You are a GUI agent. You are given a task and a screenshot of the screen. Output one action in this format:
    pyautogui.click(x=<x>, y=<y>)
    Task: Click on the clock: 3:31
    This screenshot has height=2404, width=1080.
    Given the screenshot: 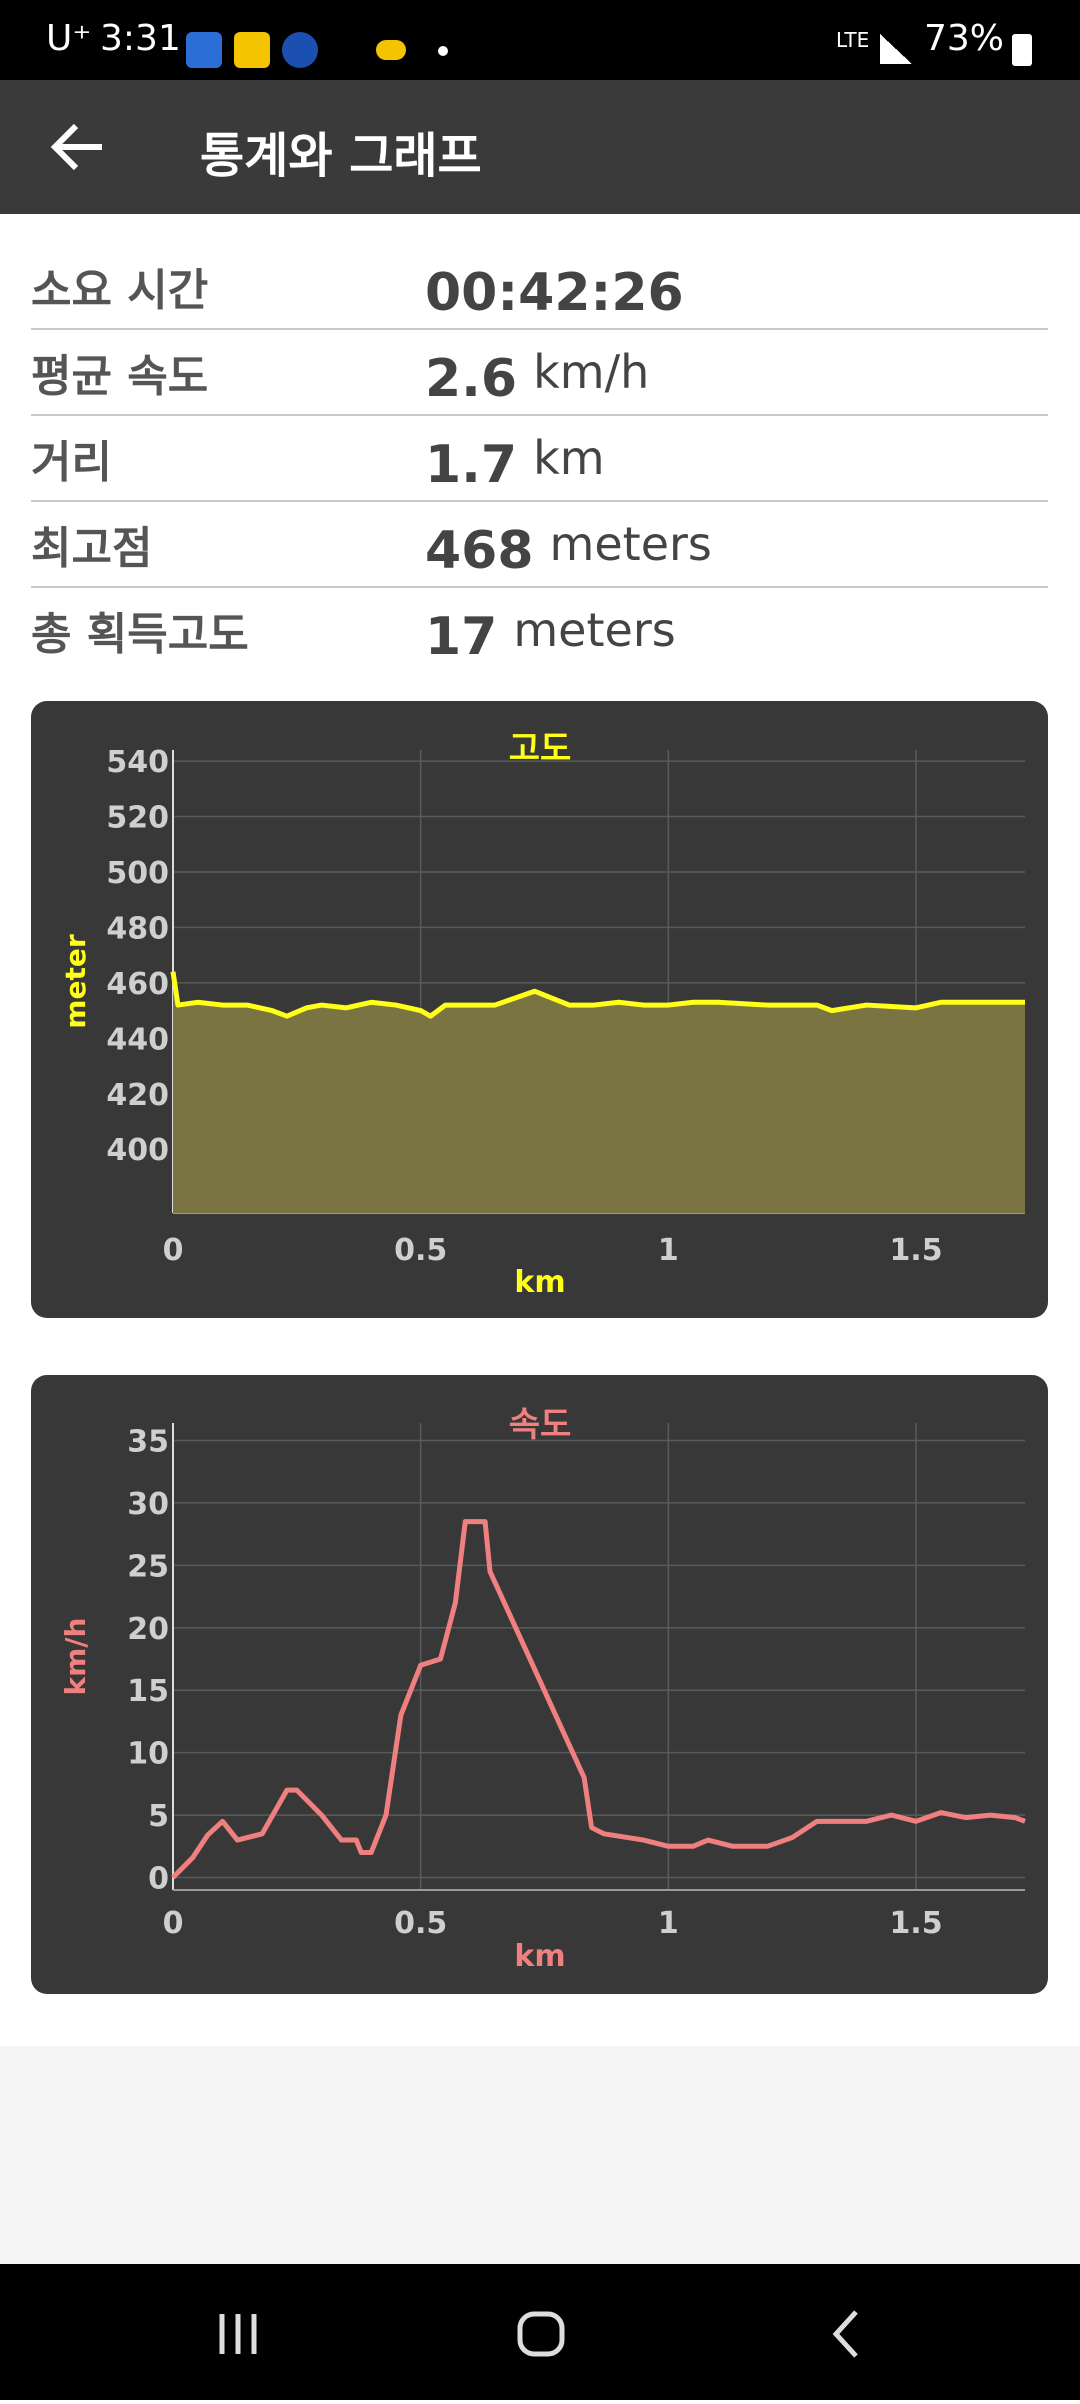 What is the action you would take?
    pyautogui.click(x=140, y=38)
    